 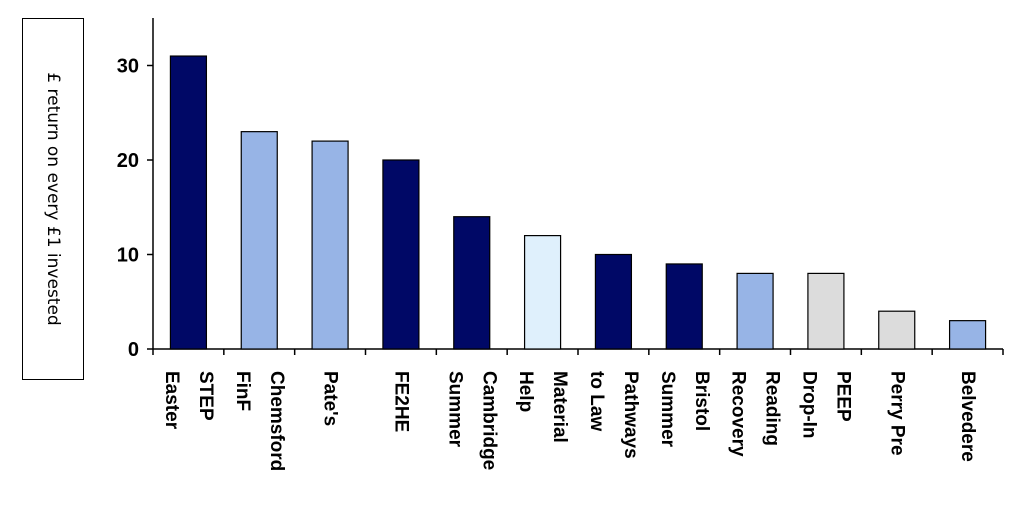 I want to click on category-label: PEEP, so click(x=842, y=396).